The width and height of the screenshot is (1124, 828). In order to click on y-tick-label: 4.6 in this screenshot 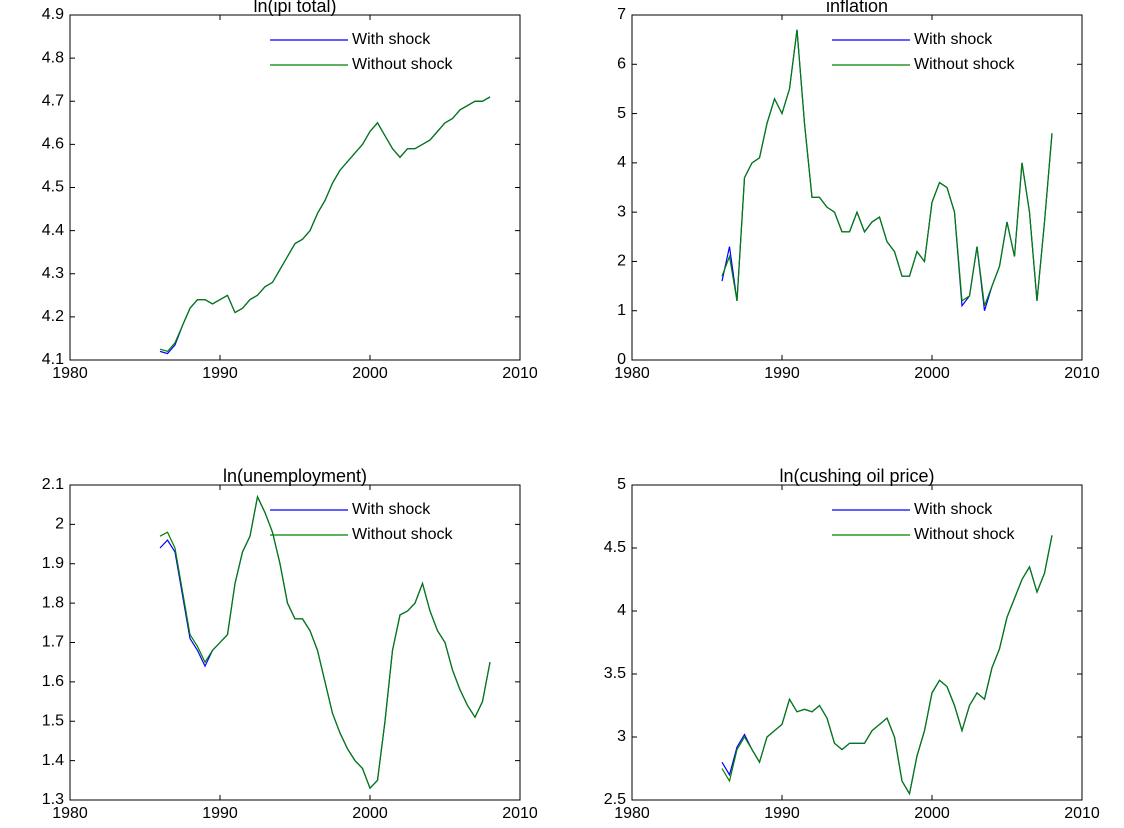, I will do `click(53, 144)`.